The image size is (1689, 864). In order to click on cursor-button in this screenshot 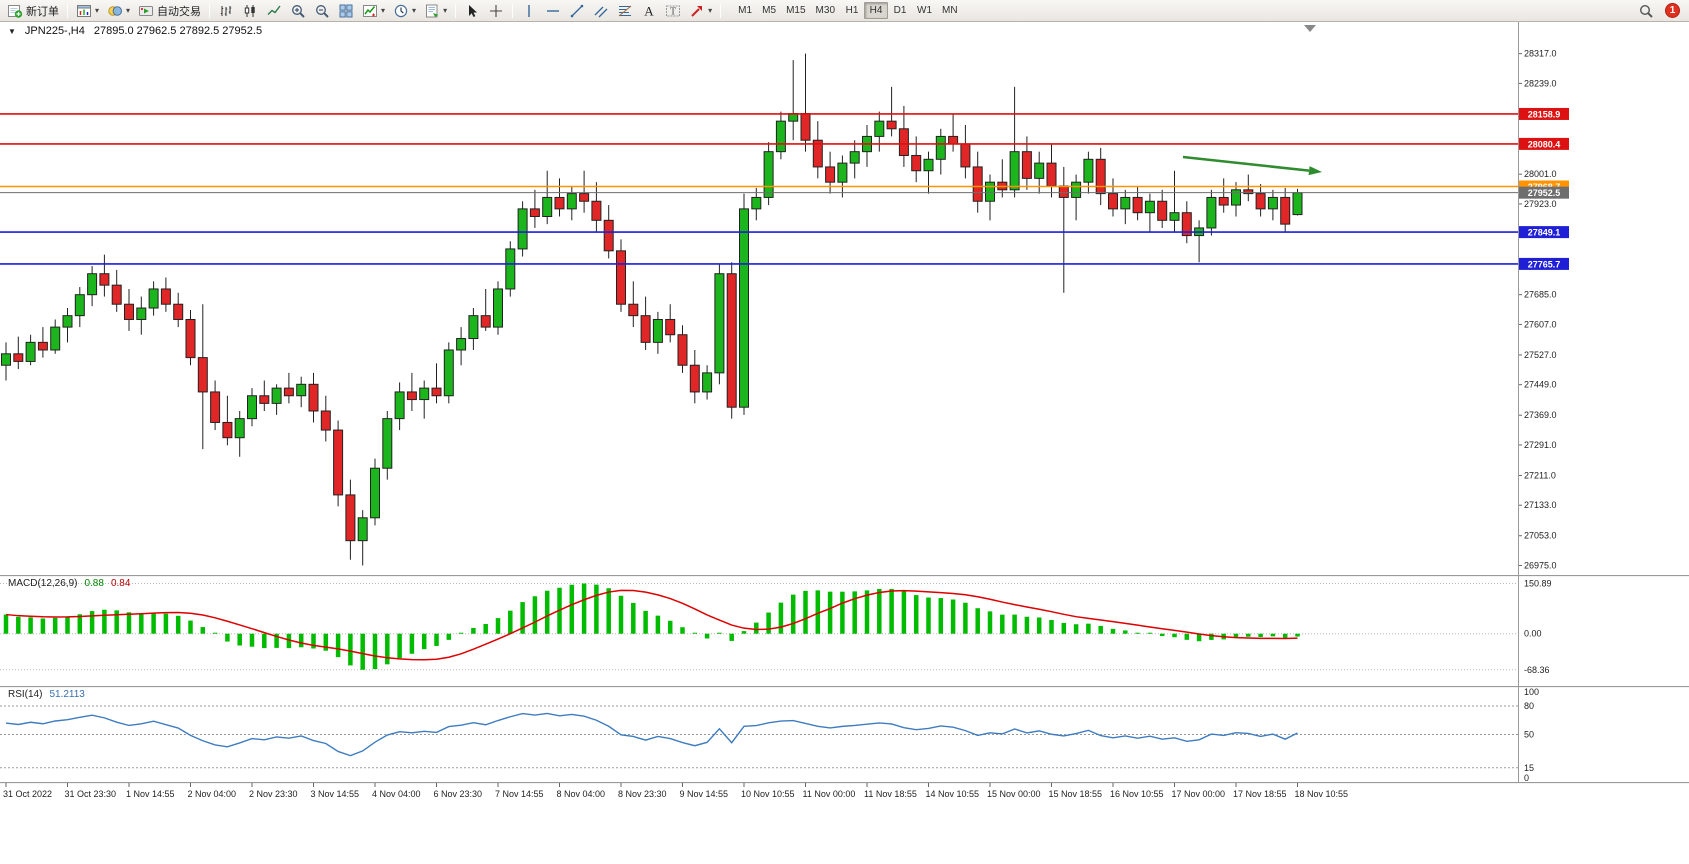, I will do `click(472, 10)`.